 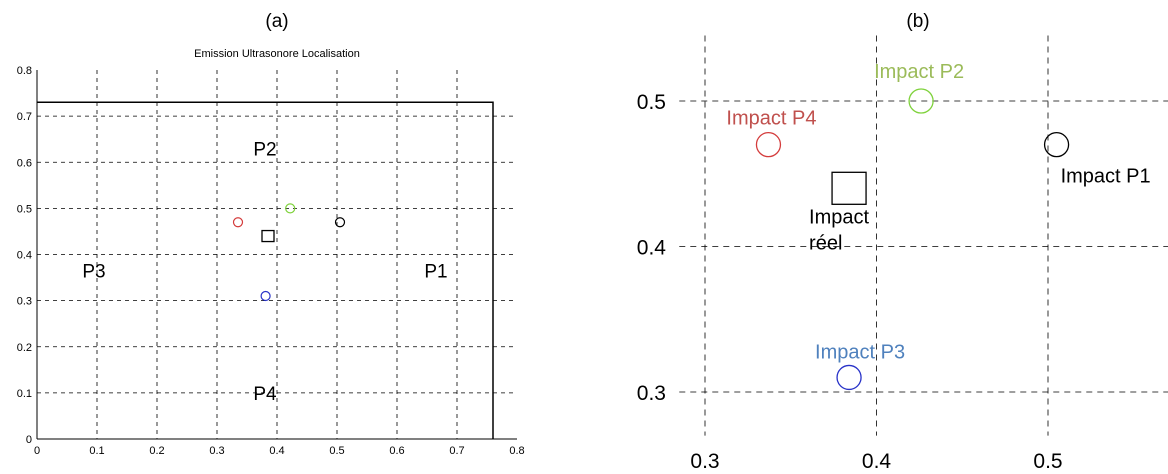 I want to click on impact-label-green: Impact P2, so click(x=919, y=72).